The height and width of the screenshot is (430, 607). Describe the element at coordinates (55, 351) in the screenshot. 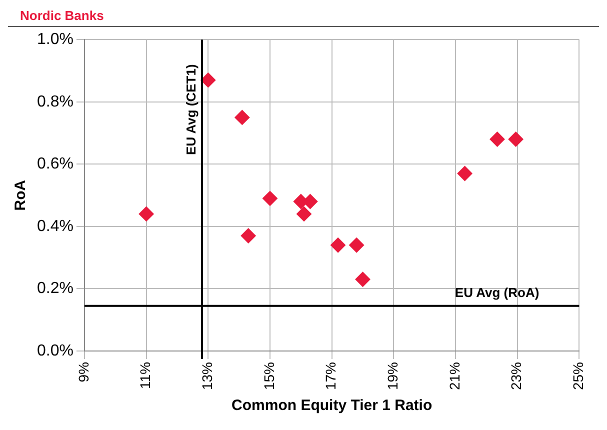

I see `y-tick-label: 0.0%` at that location.